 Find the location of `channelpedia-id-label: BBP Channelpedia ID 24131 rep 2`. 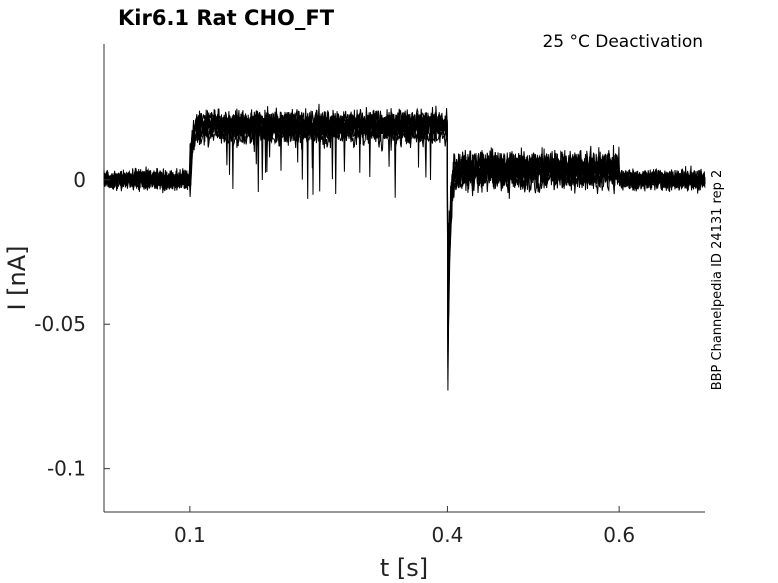

channelpedia-id-label: BBP Channelpedia ID 24131 rep 2 is located at coordinates (717, 280).